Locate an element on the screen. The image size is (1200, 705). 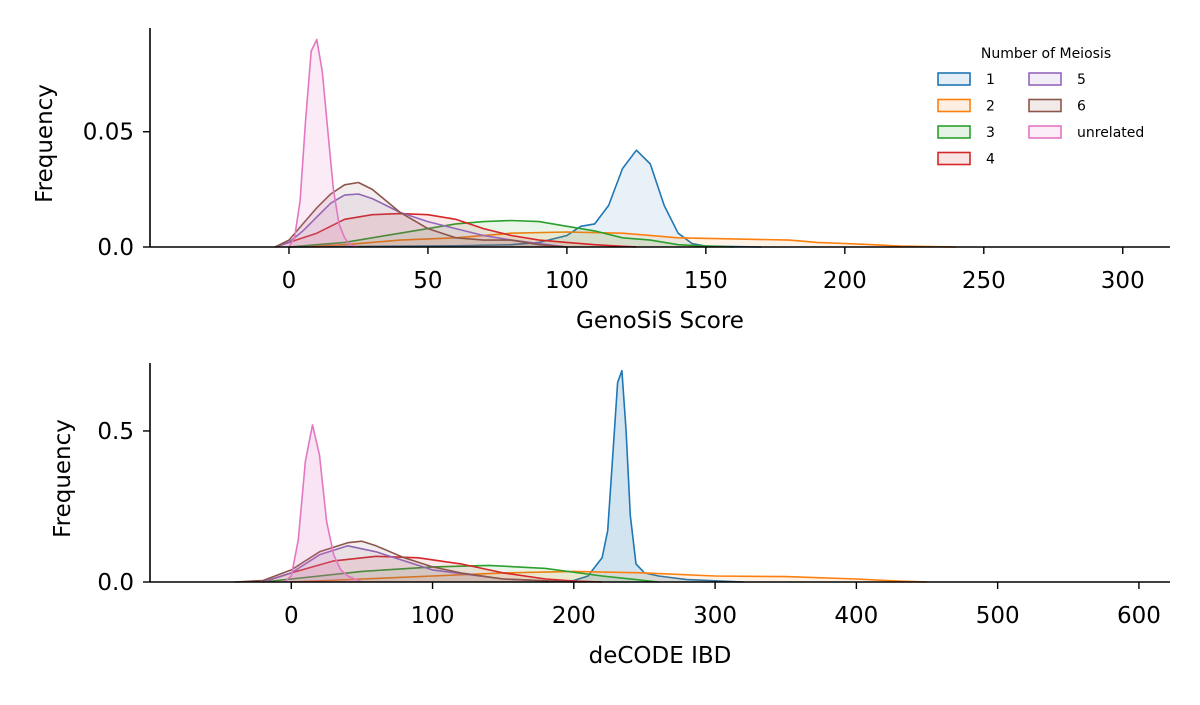
y-tick-label: 0.05 is located at coordinates (108, 133).